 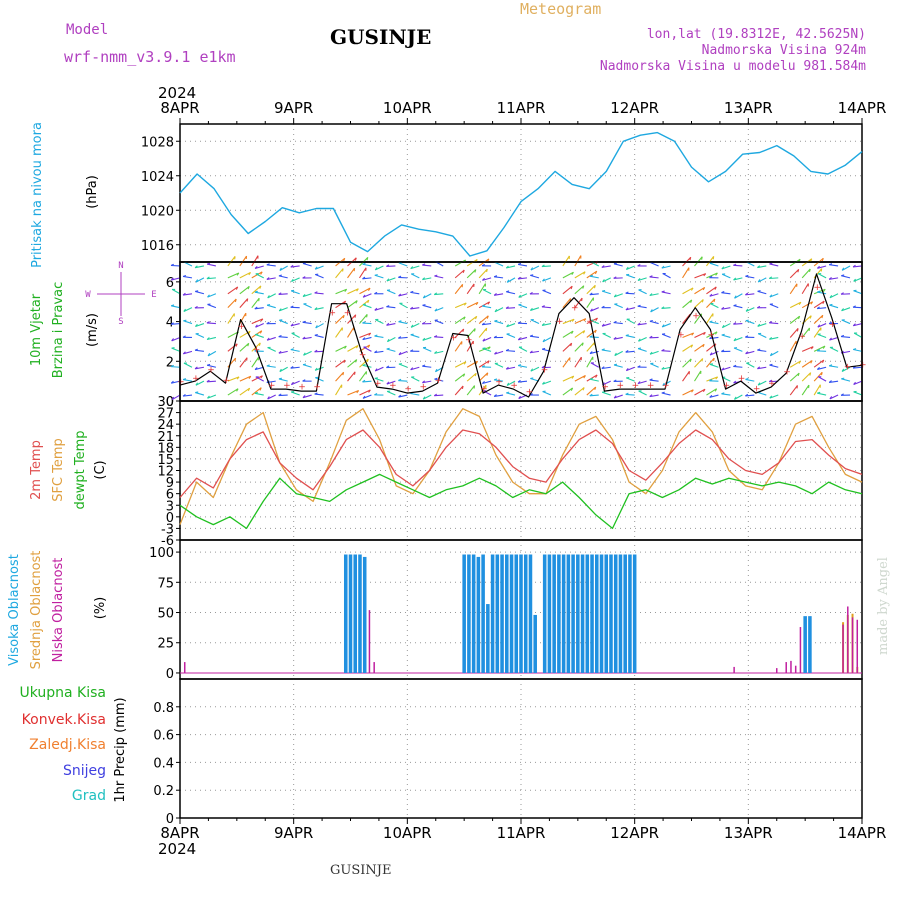 What do you see at coordinates (67, 745) in the screenshot?
I see `frozen-precip-label: Zaledj.Kisa` at bounding box center [67, 745].